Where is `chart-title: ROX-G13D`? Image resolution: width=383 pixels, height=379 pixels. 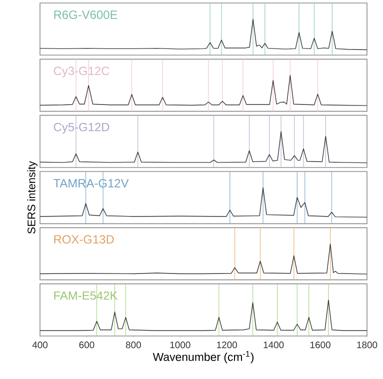 chart-title: ROX-G13D is located at coordinates (84, 239).